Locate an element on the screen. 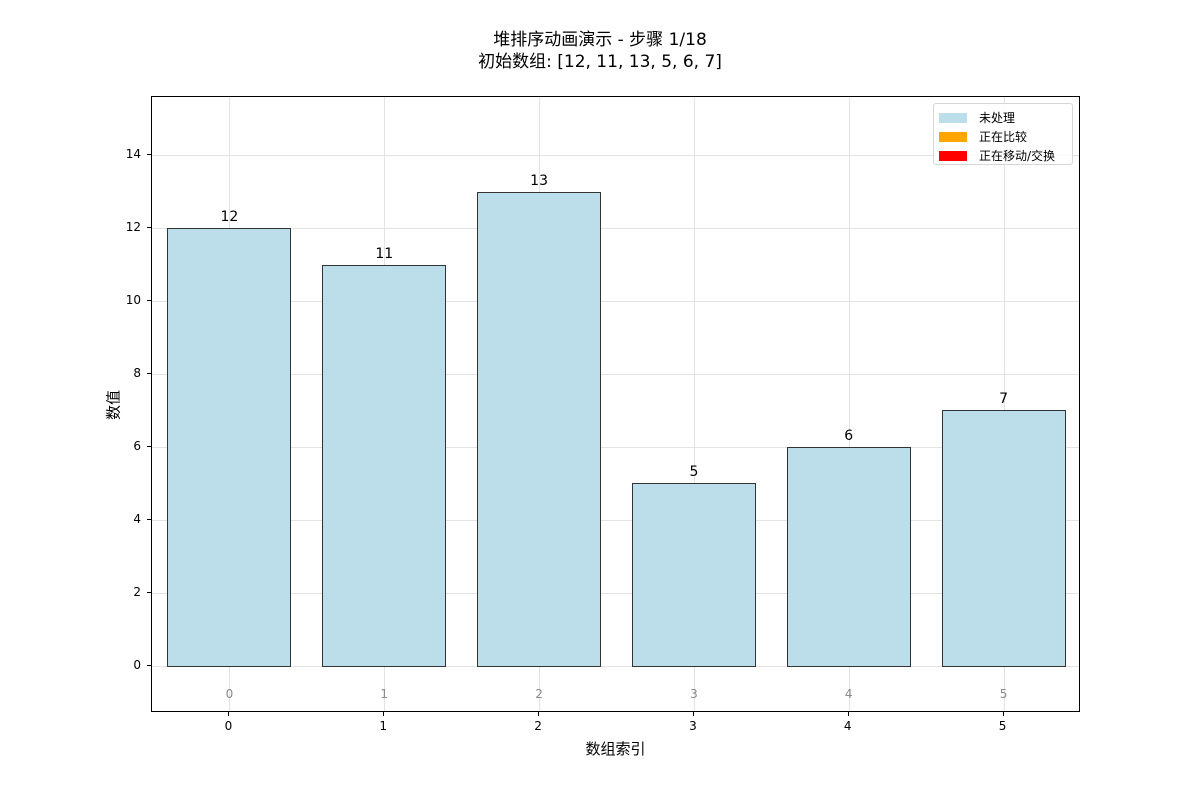 The image size is (1200, 800). chart-subtitle: 初始数组: [12, 11, 13, 5, 6, 7] is located at coordinates (600, 62).